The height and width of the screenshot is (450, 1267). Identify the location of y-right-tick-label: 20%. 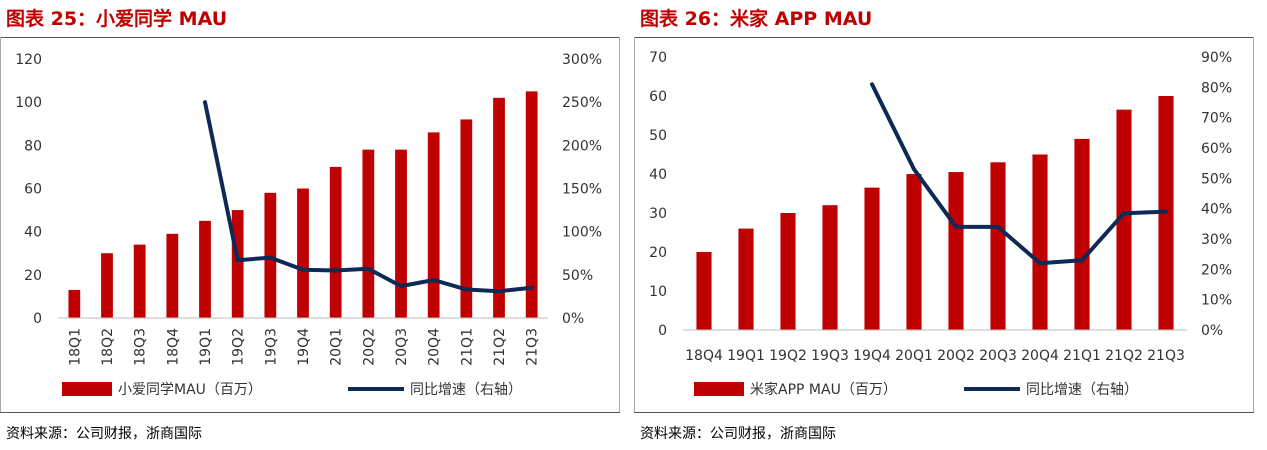
(1216, 270).